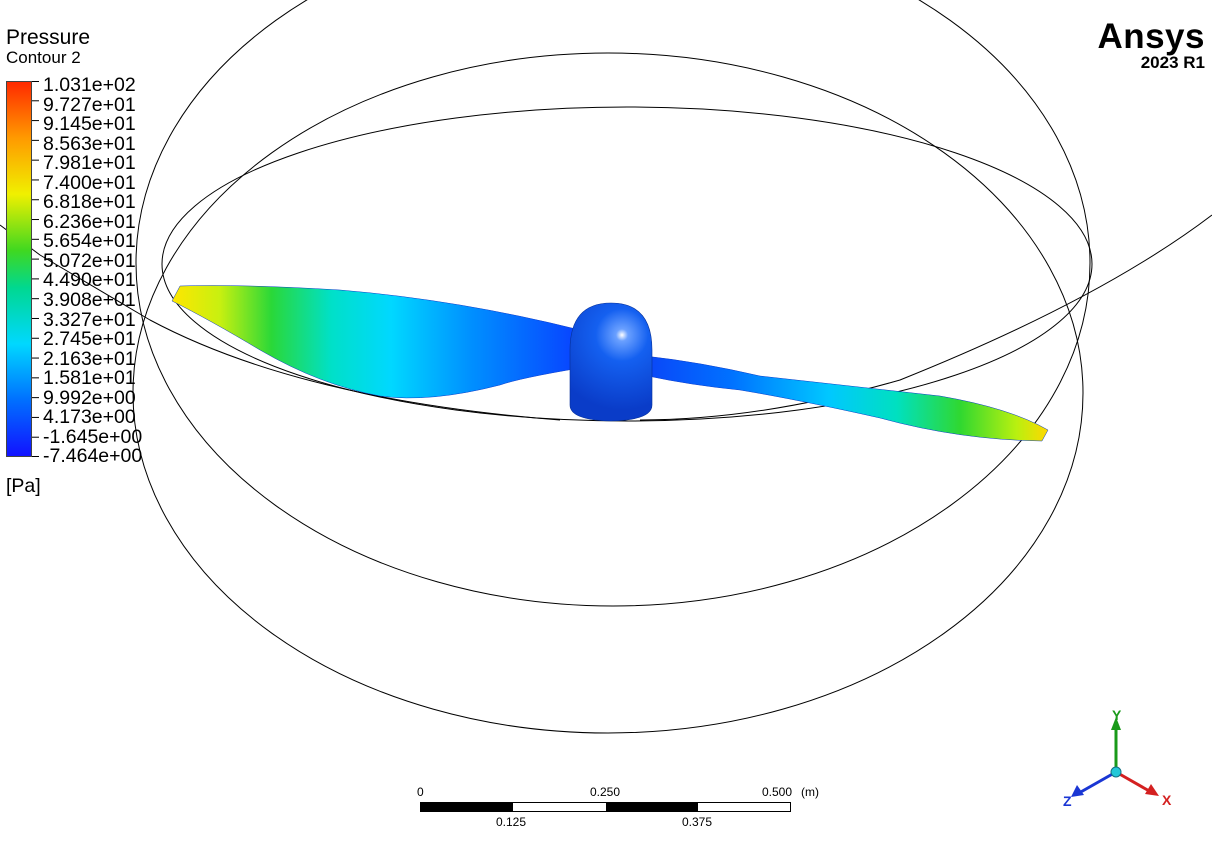 The height and width of the screenshot is (847, 1212). What do you see at coordinates (605, 792) in the screenshot?
I see `scale-label-250: 0.250` at bounding box center [605, 792].